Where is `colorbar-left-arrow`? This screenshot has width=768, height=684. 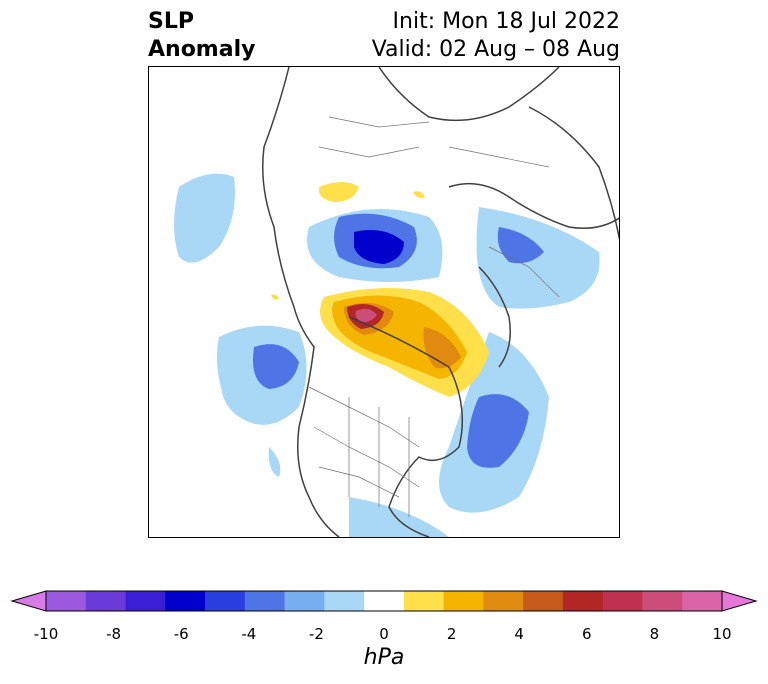 colorbar-left-arrow is located at coordinates (28, 601).